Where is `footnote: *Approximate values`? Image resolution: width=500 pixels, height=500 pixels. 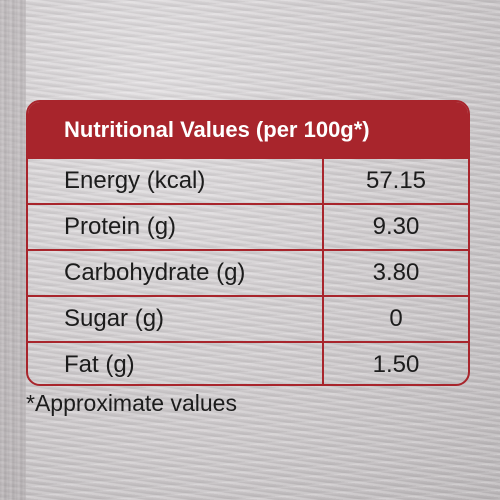
footnote: *Approximate values is located at coordinates (131, 403).